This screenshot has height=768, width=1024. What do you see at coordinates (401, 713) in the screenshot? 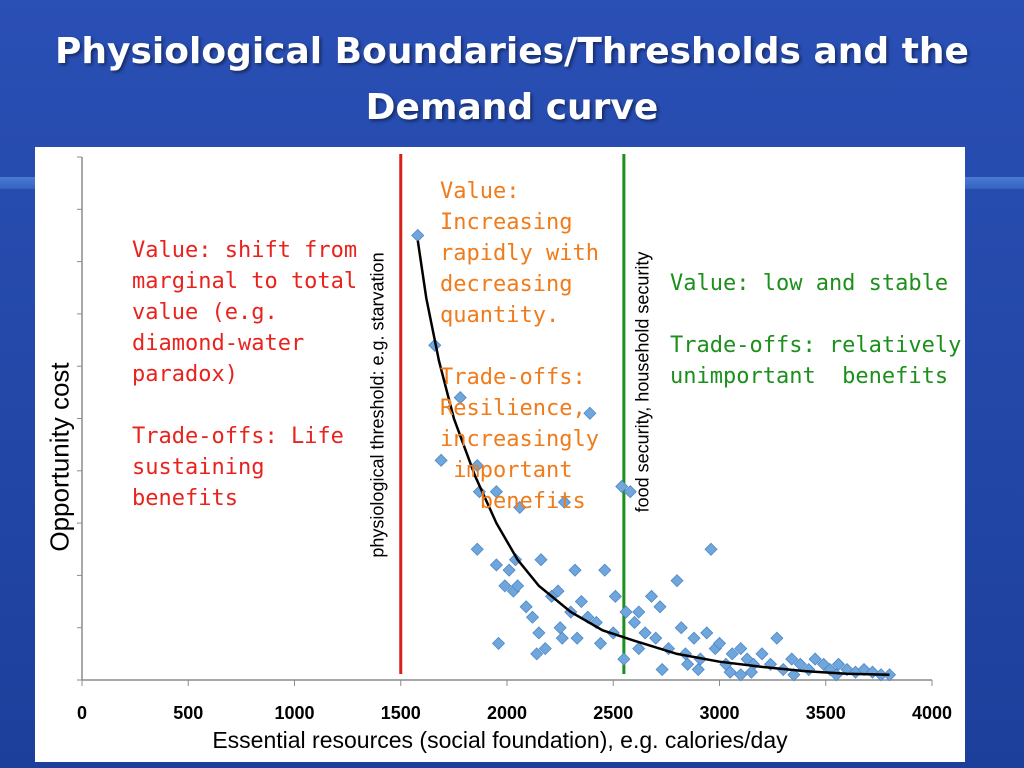
I see `x-tick-label: 1500` at bounding box center [401, 713].